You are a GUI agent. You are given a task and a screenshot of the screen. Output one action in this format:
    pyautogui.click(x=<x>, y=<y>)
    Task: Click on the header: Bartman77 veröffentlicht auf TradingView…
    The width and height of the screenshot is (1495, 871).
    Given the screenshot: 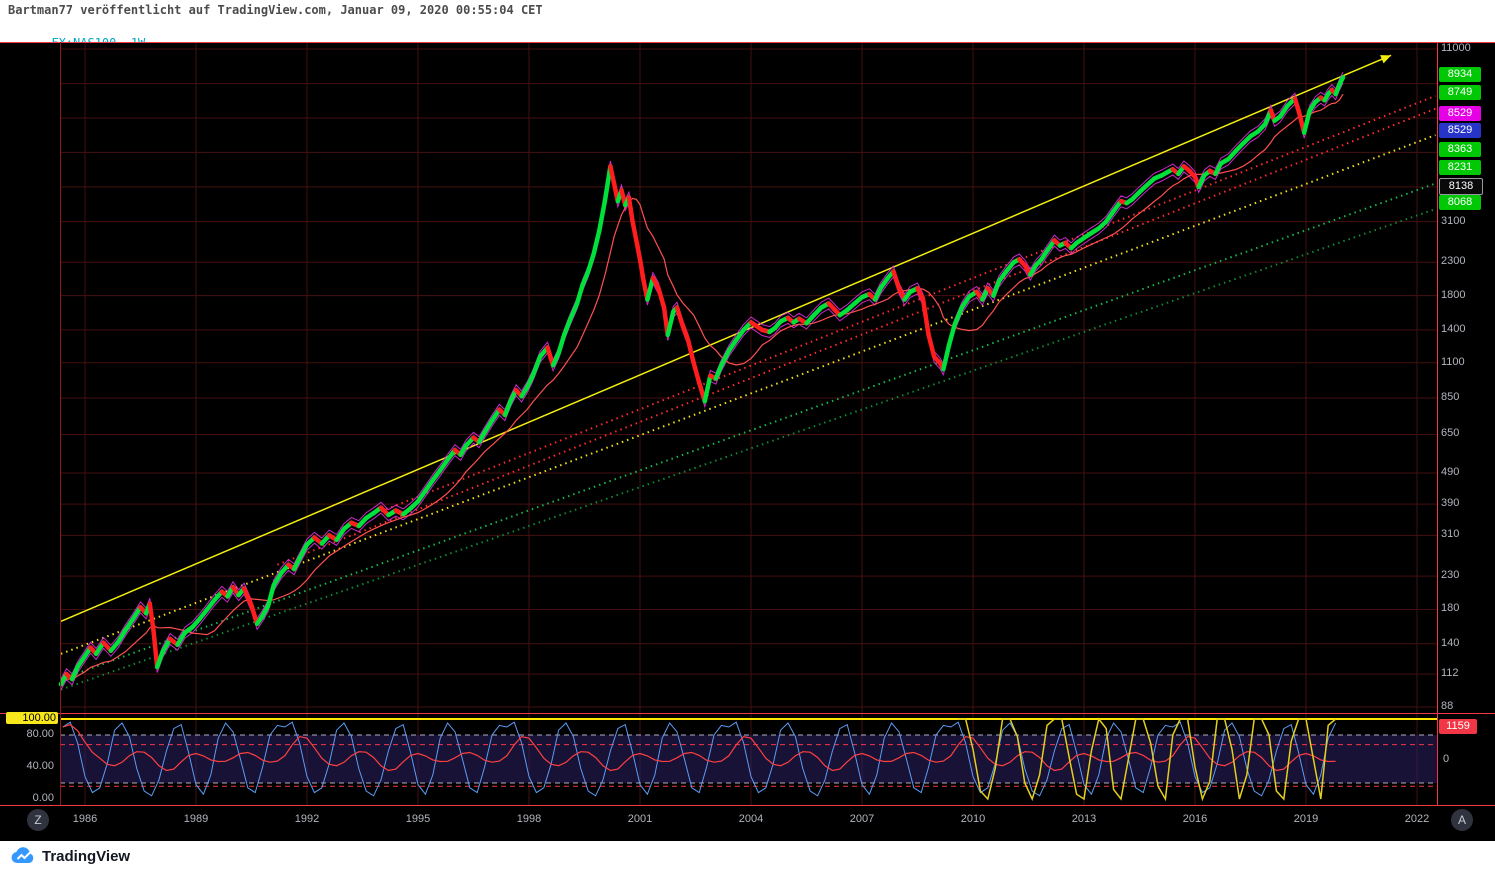 What is the action you would take?
    pyautogui.click(x=747, y=53)
    